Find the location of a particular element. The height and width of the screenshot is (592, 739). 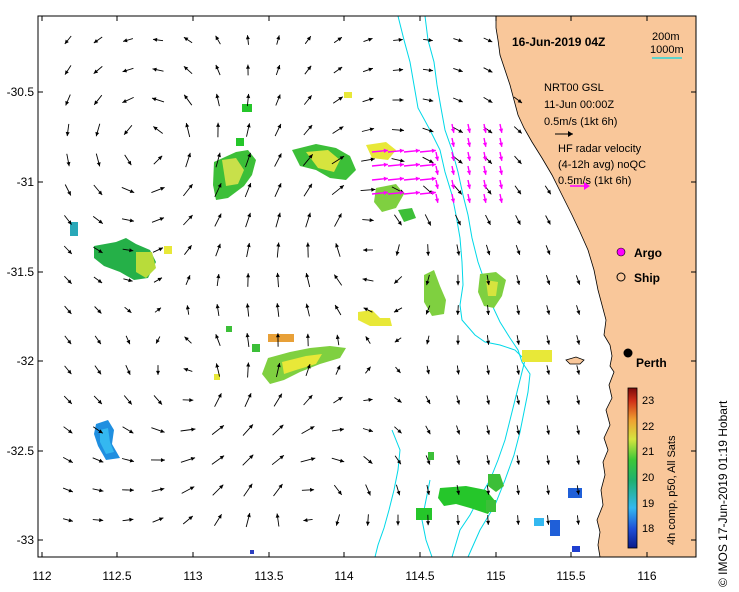

hf-radar-arrows is located at coordinates (437, 163).